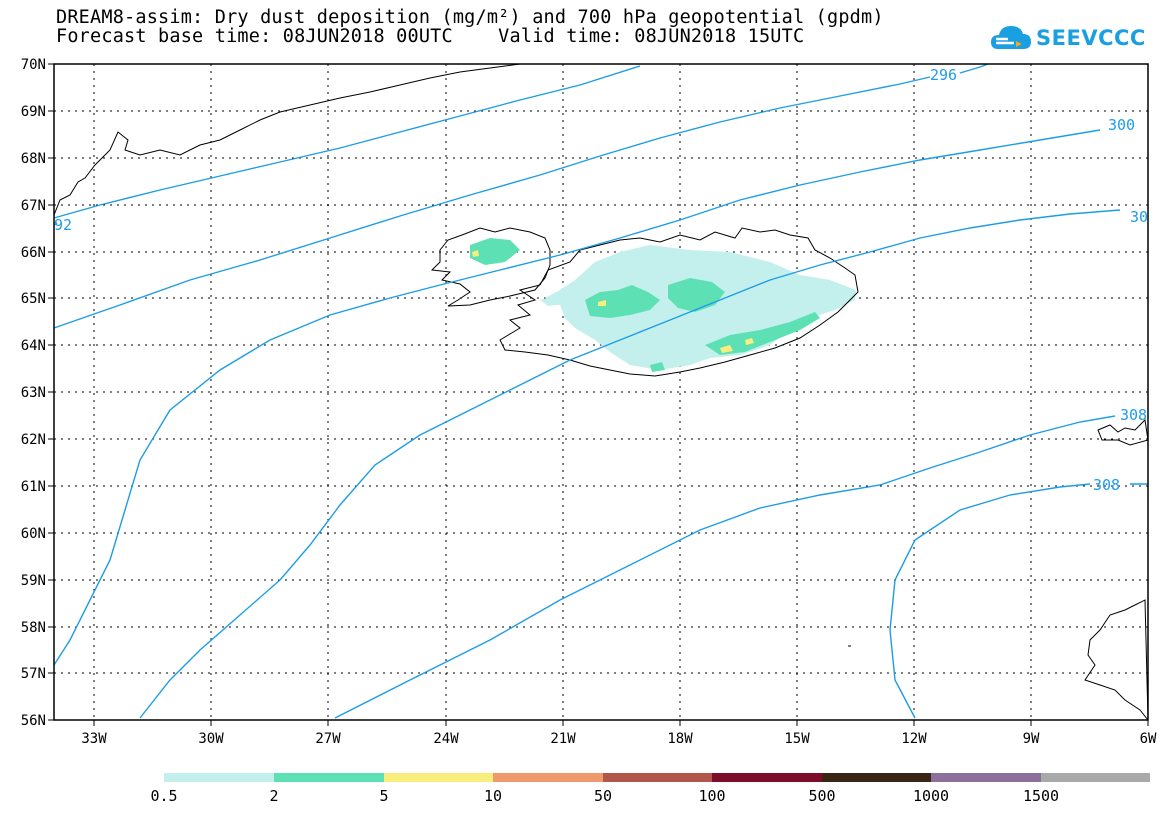  What do you see at coordinates (273, 796) in the screenshot?
I see `colorbar-label: 2` at bounding box center [273, 796].